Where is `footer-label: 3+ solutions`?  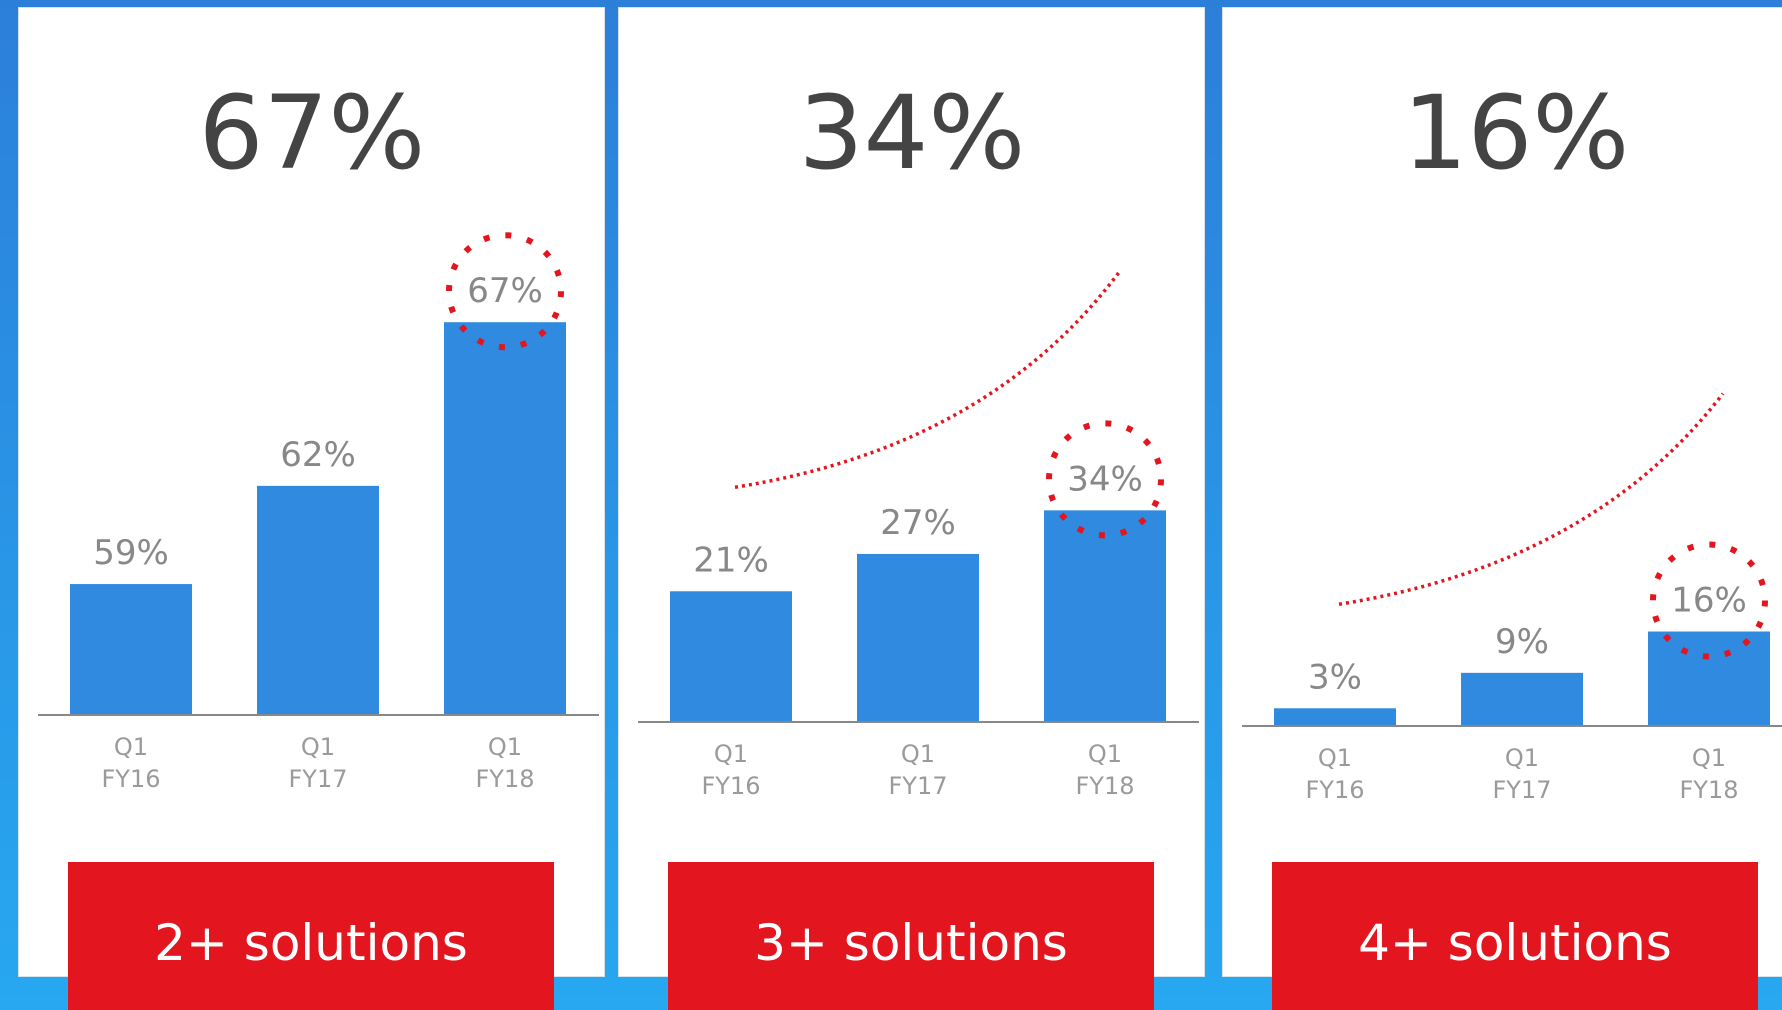 footer-label: 3+ solutions is located at coordinates (911, 936).